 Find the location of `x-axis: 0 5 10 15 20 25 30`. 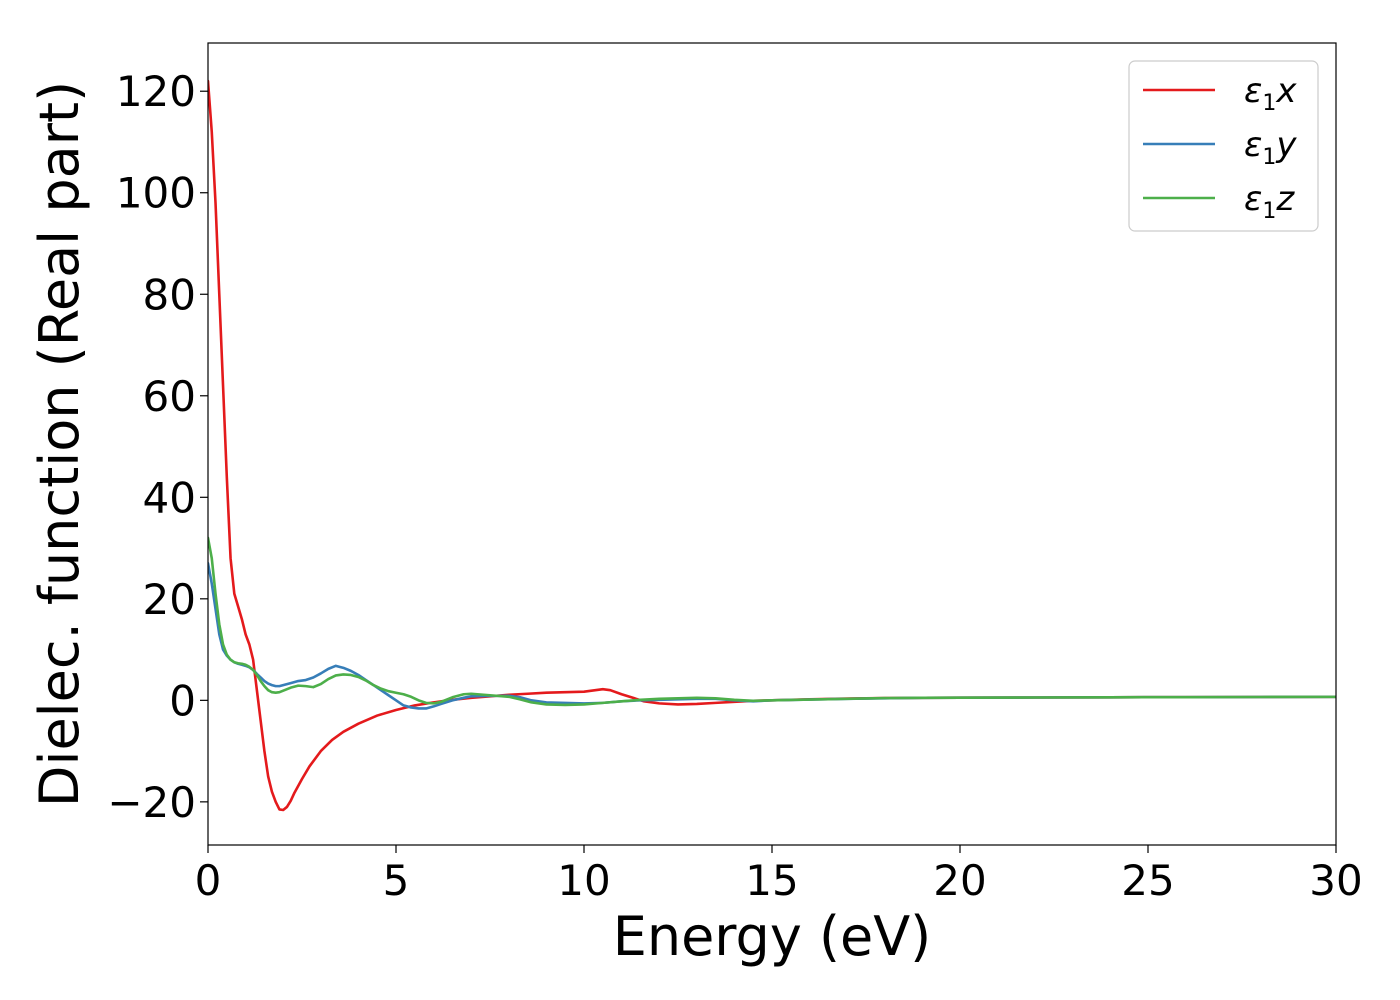

x-axis: 0 5 10 15 20 25 30 is located at coordinates (779, 875).